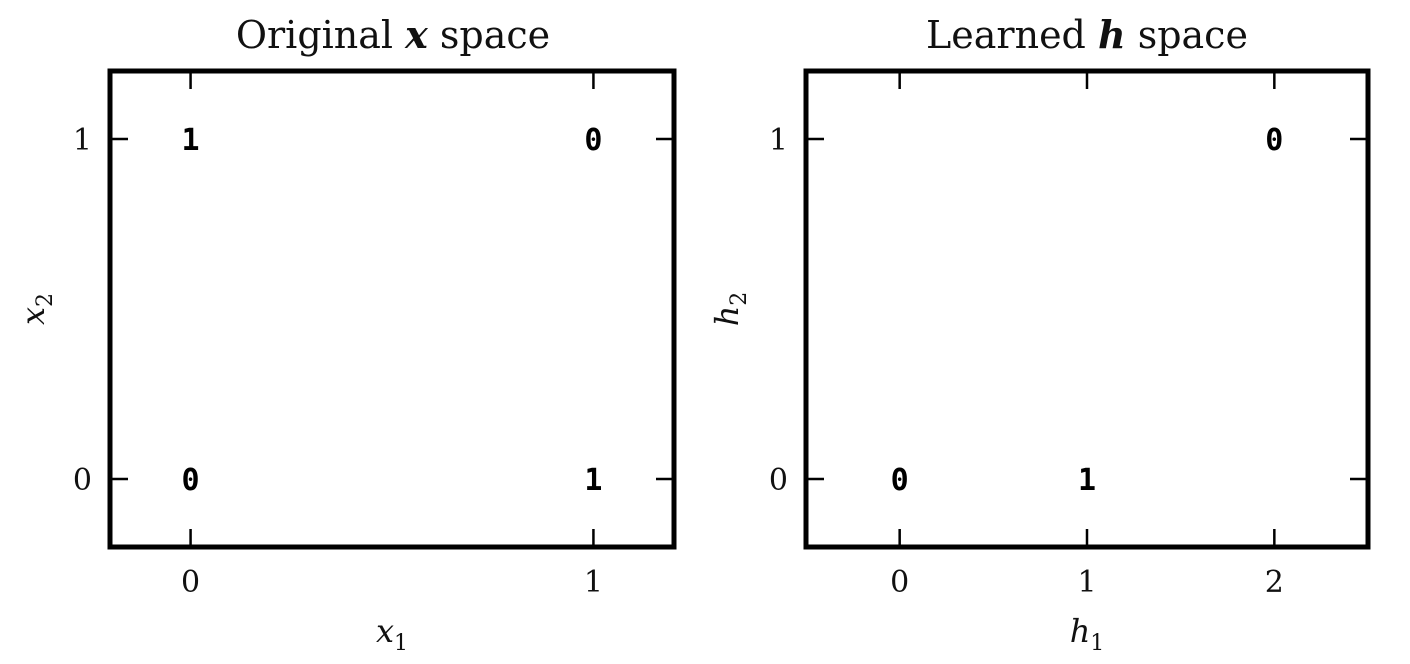 The image size is (1410, 664). Describe the element at coordinates (1274, 582) in the screenshot. I see `x-tick-label-2: 2` at that location.